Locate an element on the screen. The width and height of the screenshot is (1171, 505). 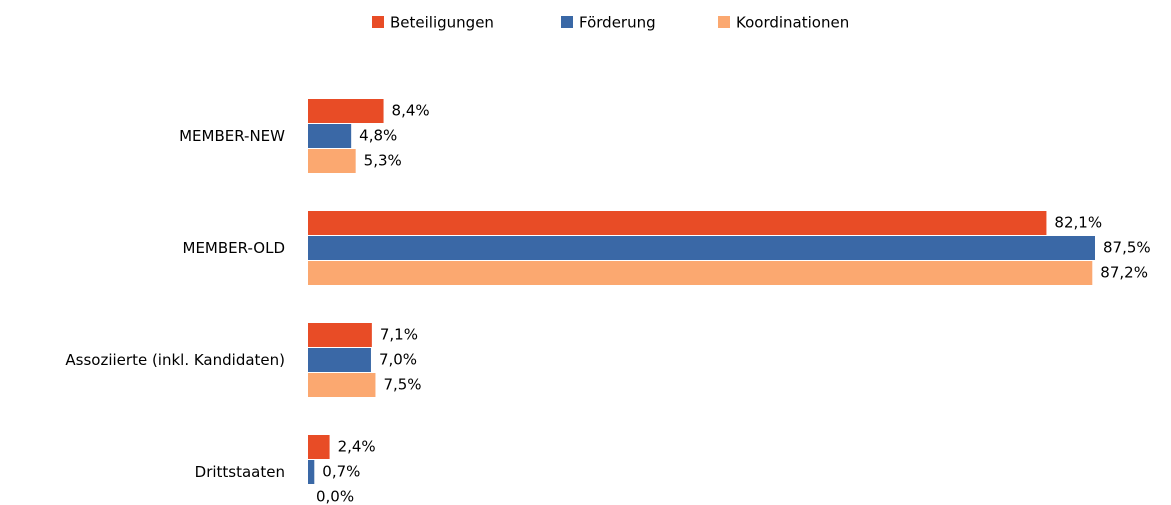
legend-label: Förderung is located at coordinates (617, 23).